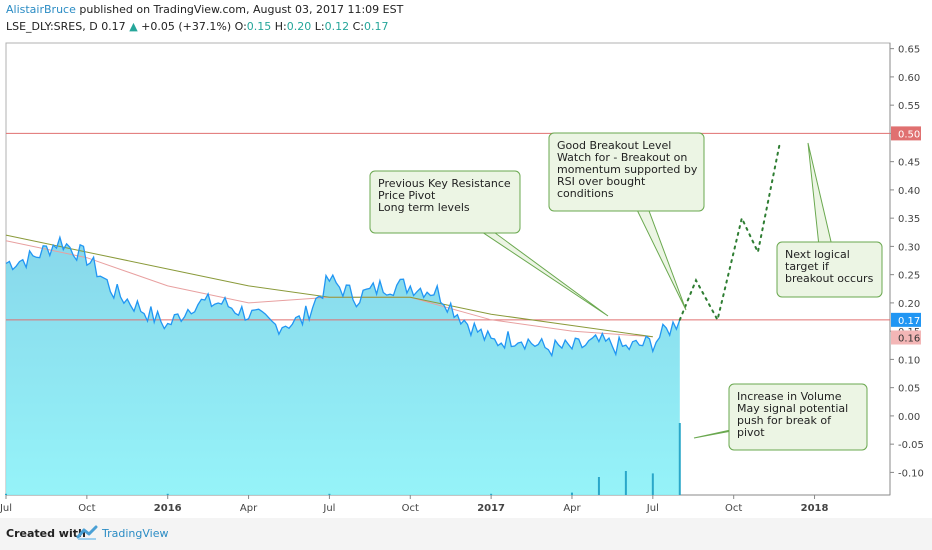 This screenshot has width=932, height=550. What do you see at coordinates (87, 535) in the screenshot?
I see `tradingview-logo-icon` at bounding box center [87, 535].